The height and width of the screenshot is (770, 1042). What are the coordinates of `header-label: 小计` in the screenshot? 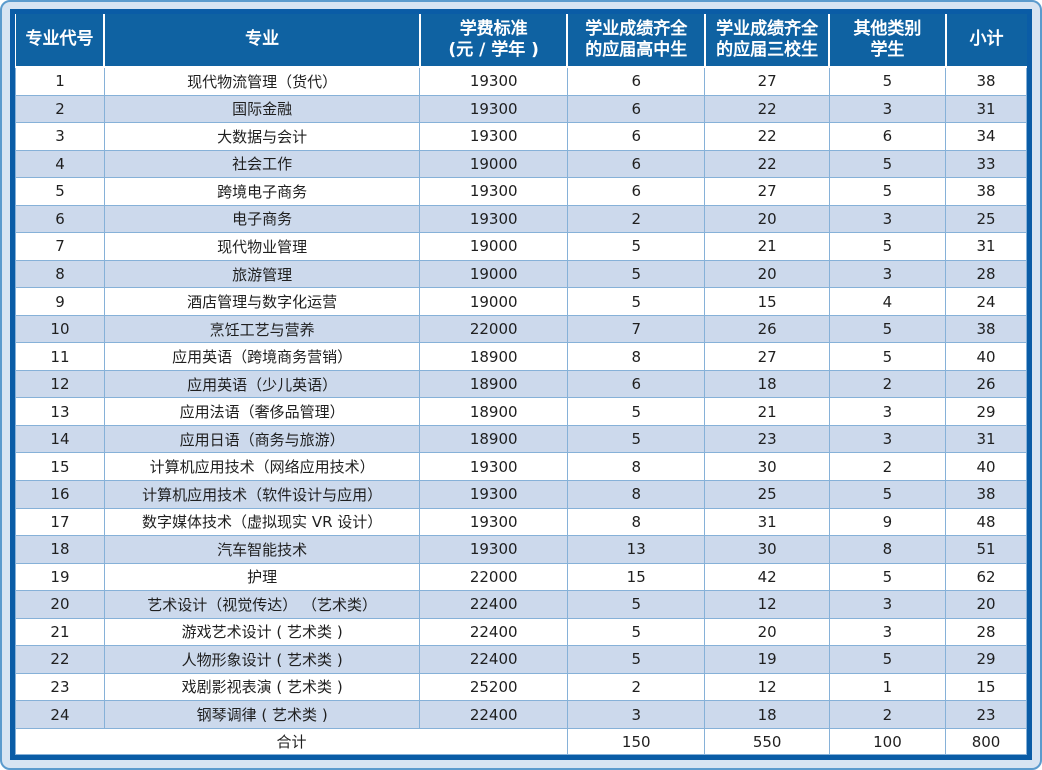 It's located at (986, 39).